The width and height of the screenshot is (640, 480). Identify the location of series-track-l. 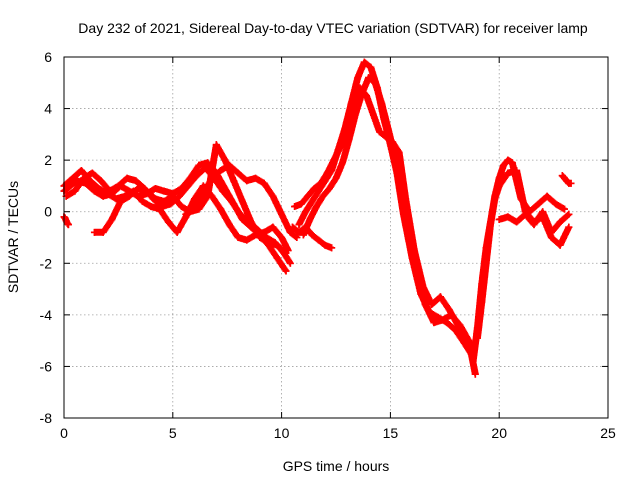
(534, 222).